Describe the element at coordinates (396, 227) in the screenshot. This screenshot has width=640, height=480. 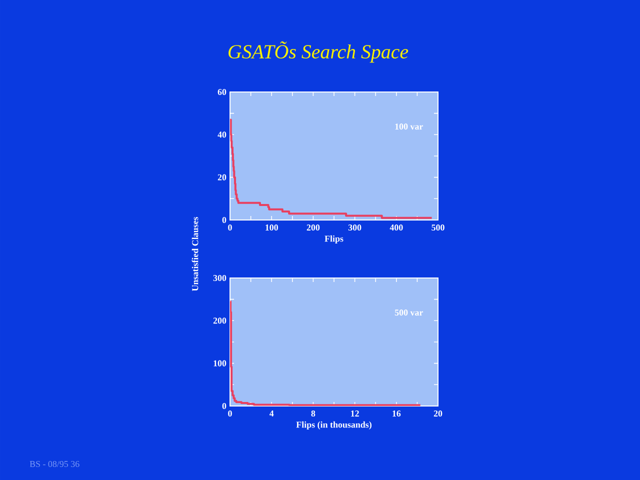
I see `x-tick-label: 400` at that location.